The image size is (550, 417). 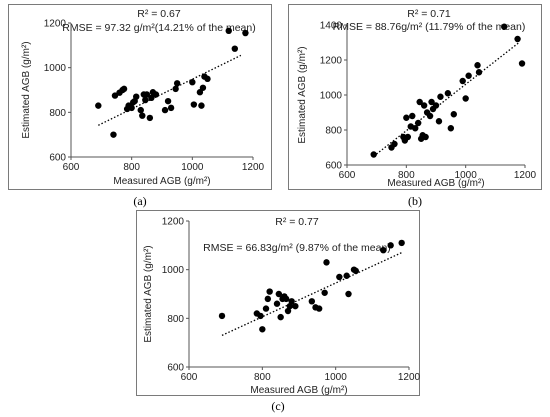 I want to click on y-tick-label: 600, so click(x=57, y=158).